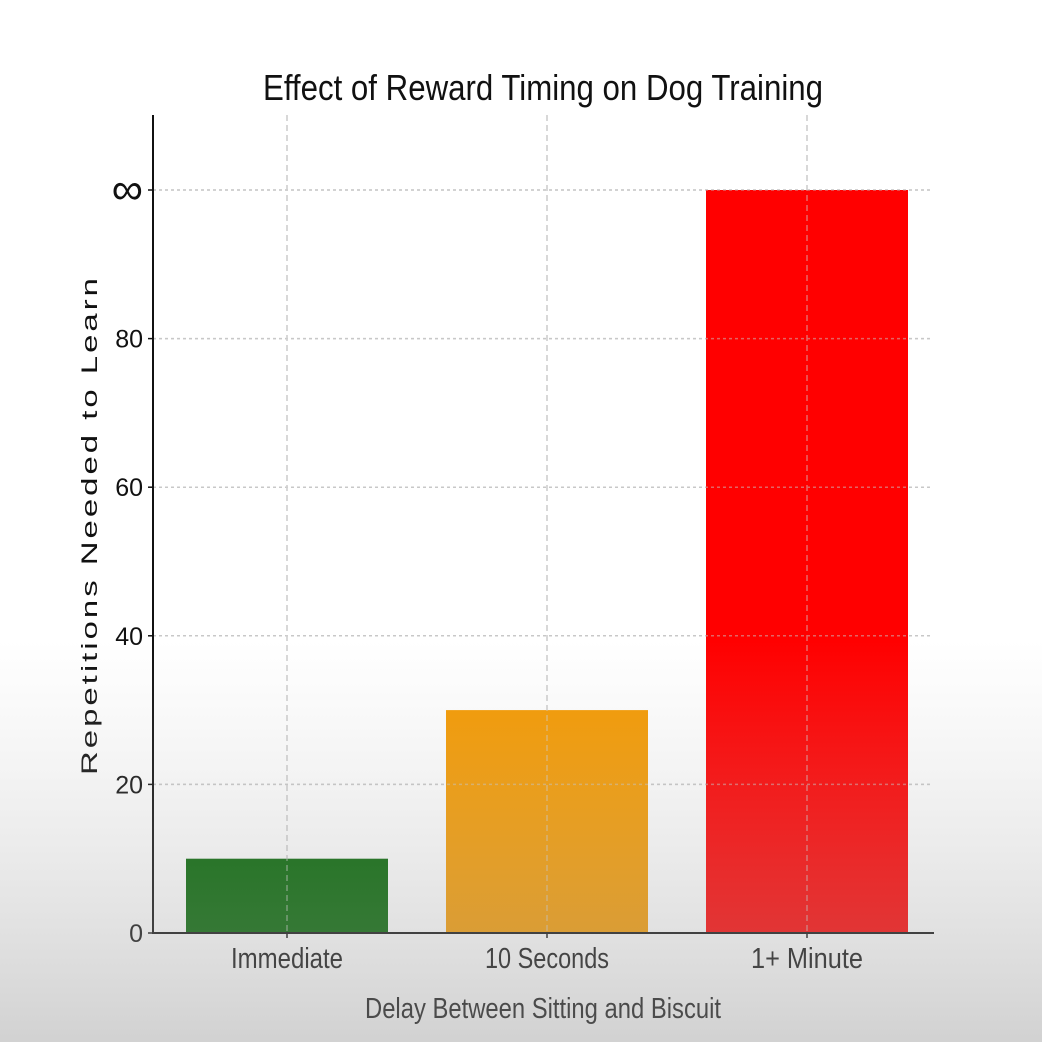 Image resolution: width=1042 pixels, height=1042 pixels. What do you see at coordinates (136, 934) in the screenshot?
I see `y-tick-label: 0` at bounding box center [136, 934].